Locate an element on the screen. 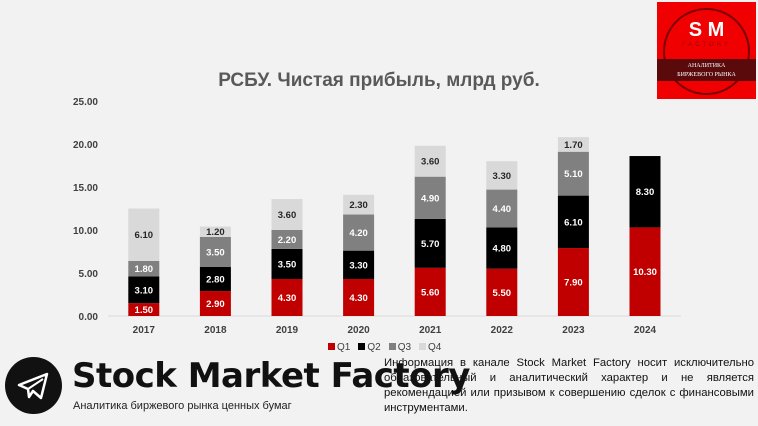 The height and width of the screenshot is (426, 758). data-label: 1.20 is located at coordinates (215, 232).